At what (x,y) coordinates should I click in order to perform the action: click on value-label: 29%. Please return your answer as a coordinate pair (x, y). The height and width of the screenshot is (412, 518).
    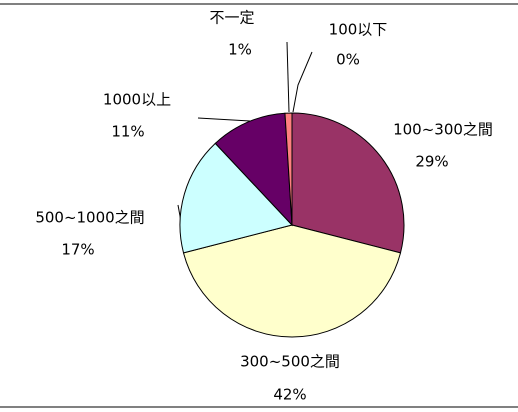
    Looking at the image, I should click on (431, 162).